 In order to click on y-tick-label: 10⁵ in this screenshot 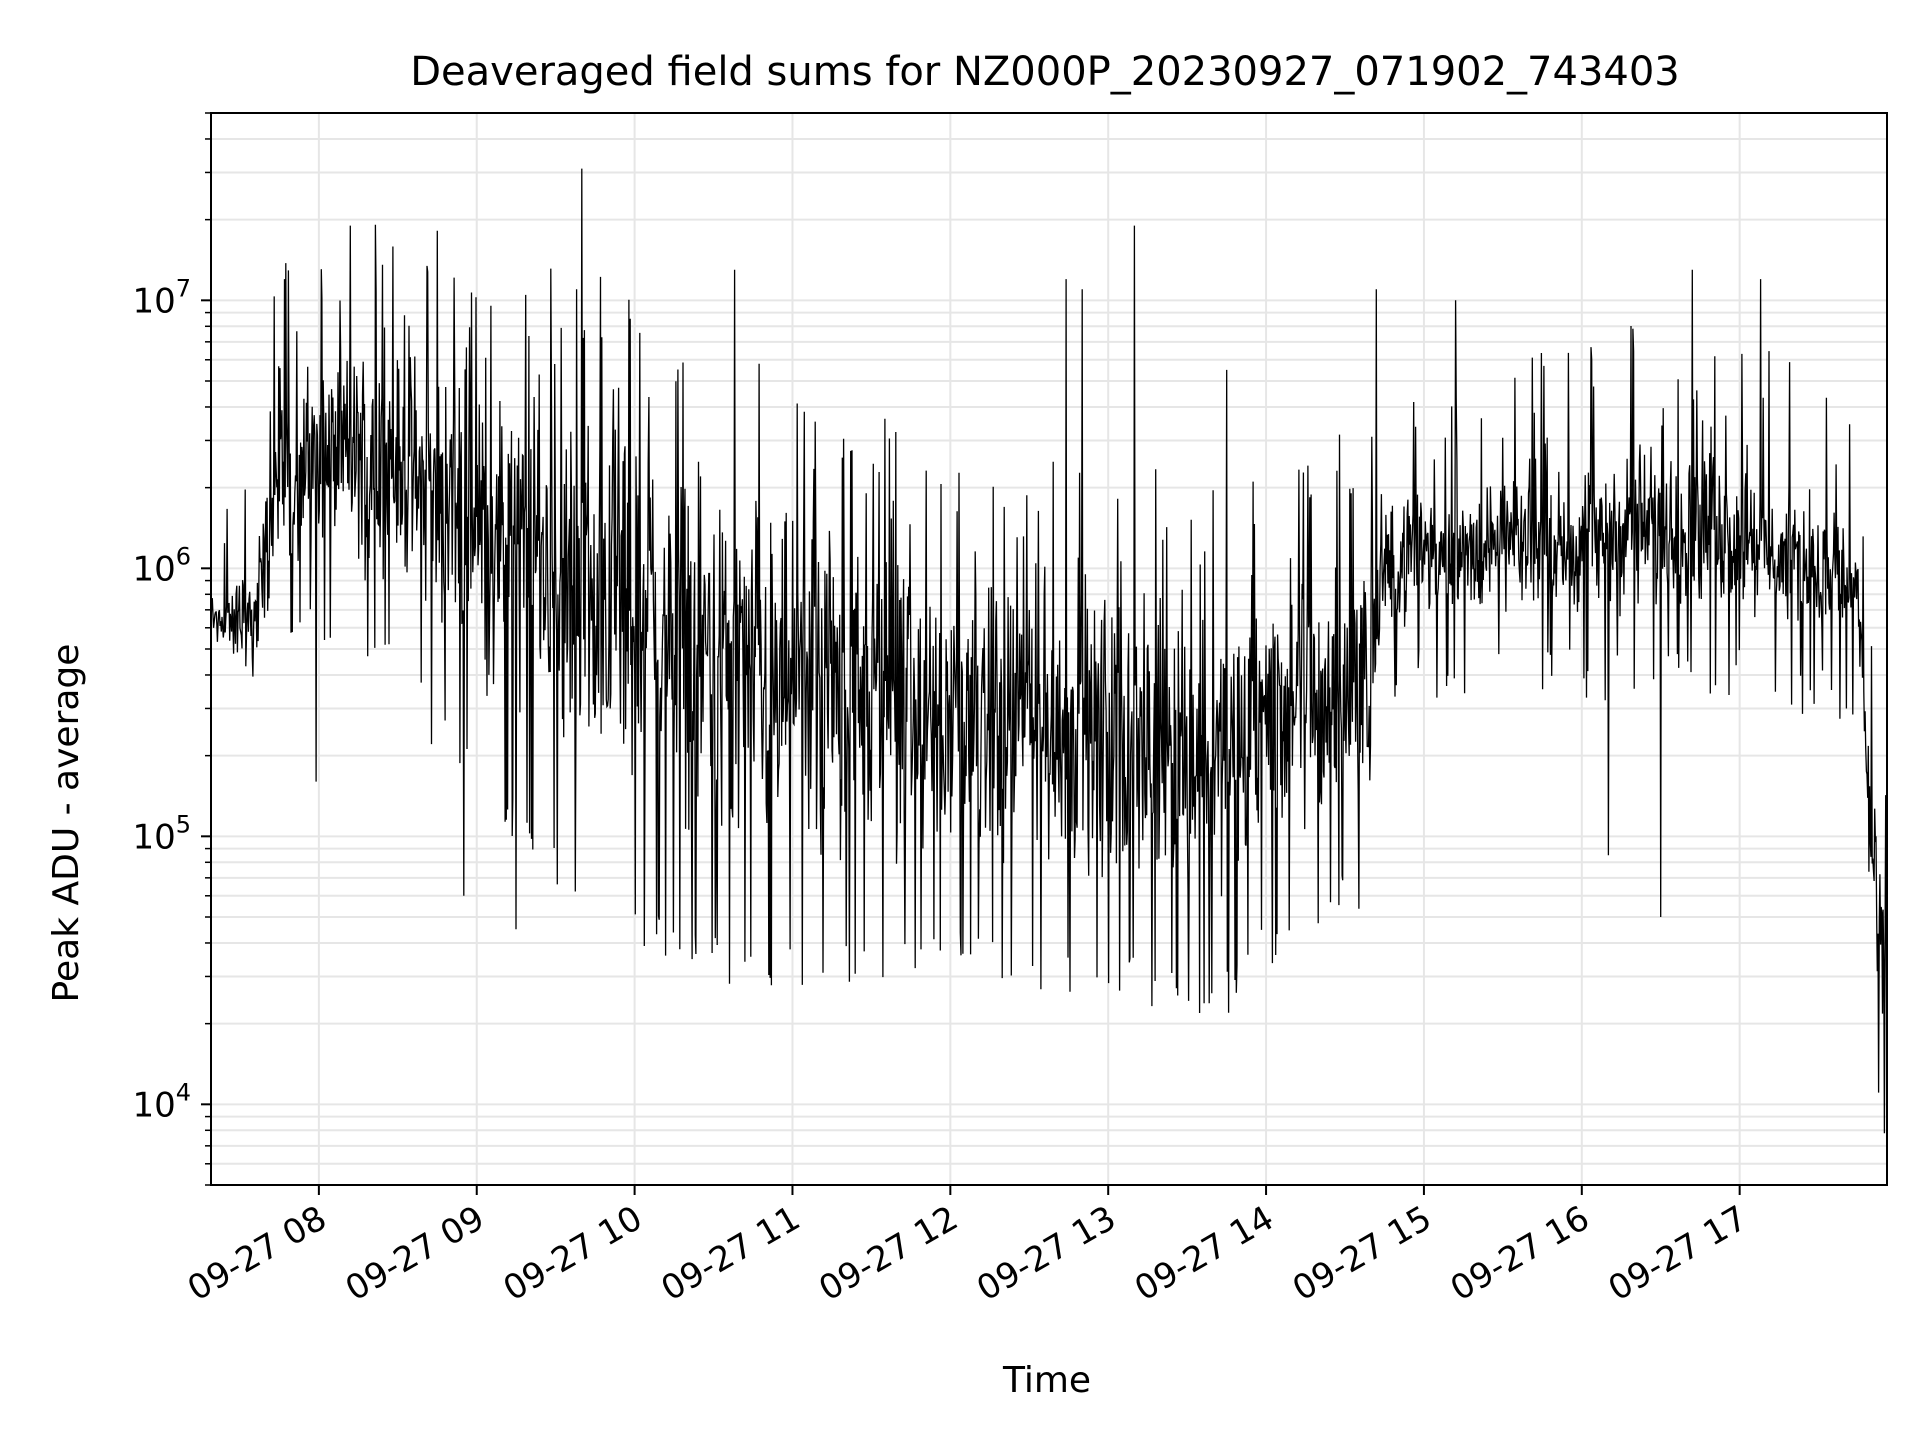, I will do `click(161, 833)`.